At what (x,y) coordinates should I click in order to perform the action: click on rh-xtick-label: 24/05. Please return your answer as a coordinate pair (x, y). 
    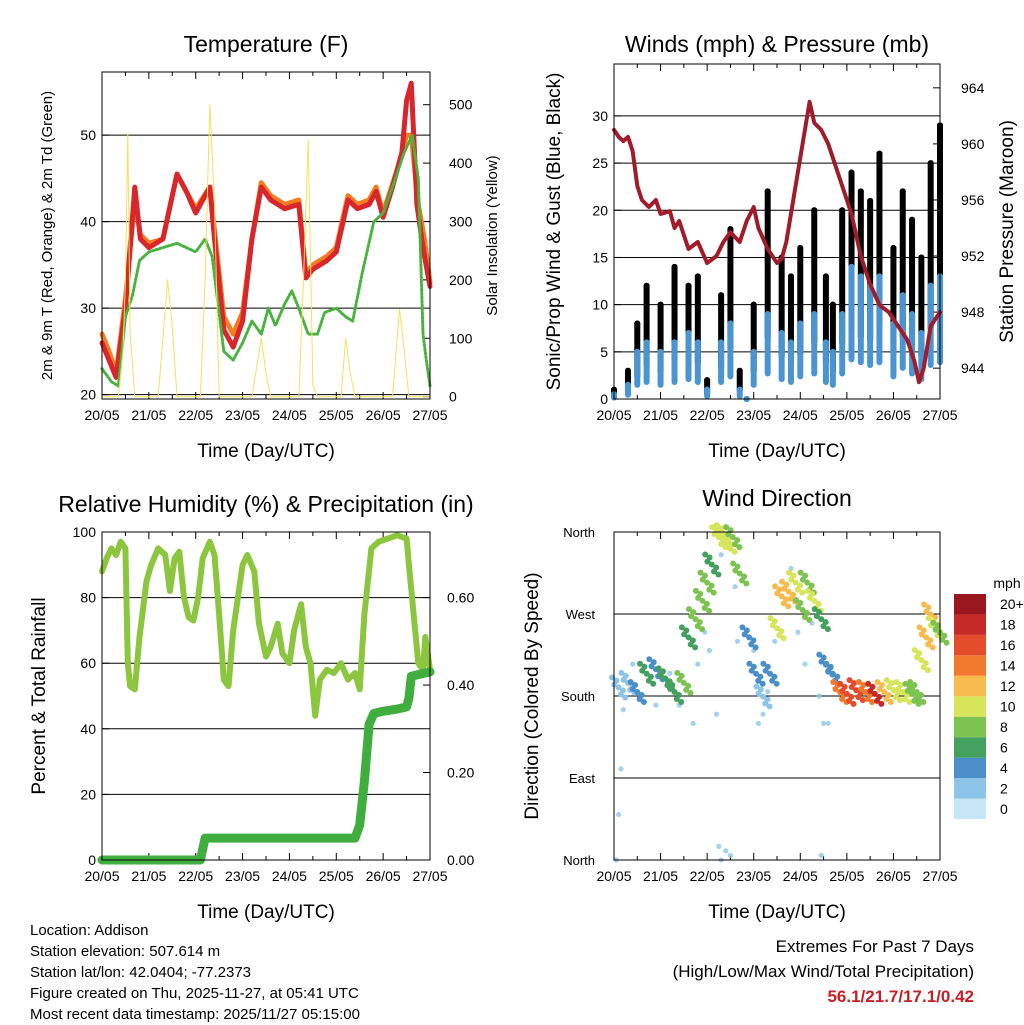
    Looking at the image, I should click on (289, 876).